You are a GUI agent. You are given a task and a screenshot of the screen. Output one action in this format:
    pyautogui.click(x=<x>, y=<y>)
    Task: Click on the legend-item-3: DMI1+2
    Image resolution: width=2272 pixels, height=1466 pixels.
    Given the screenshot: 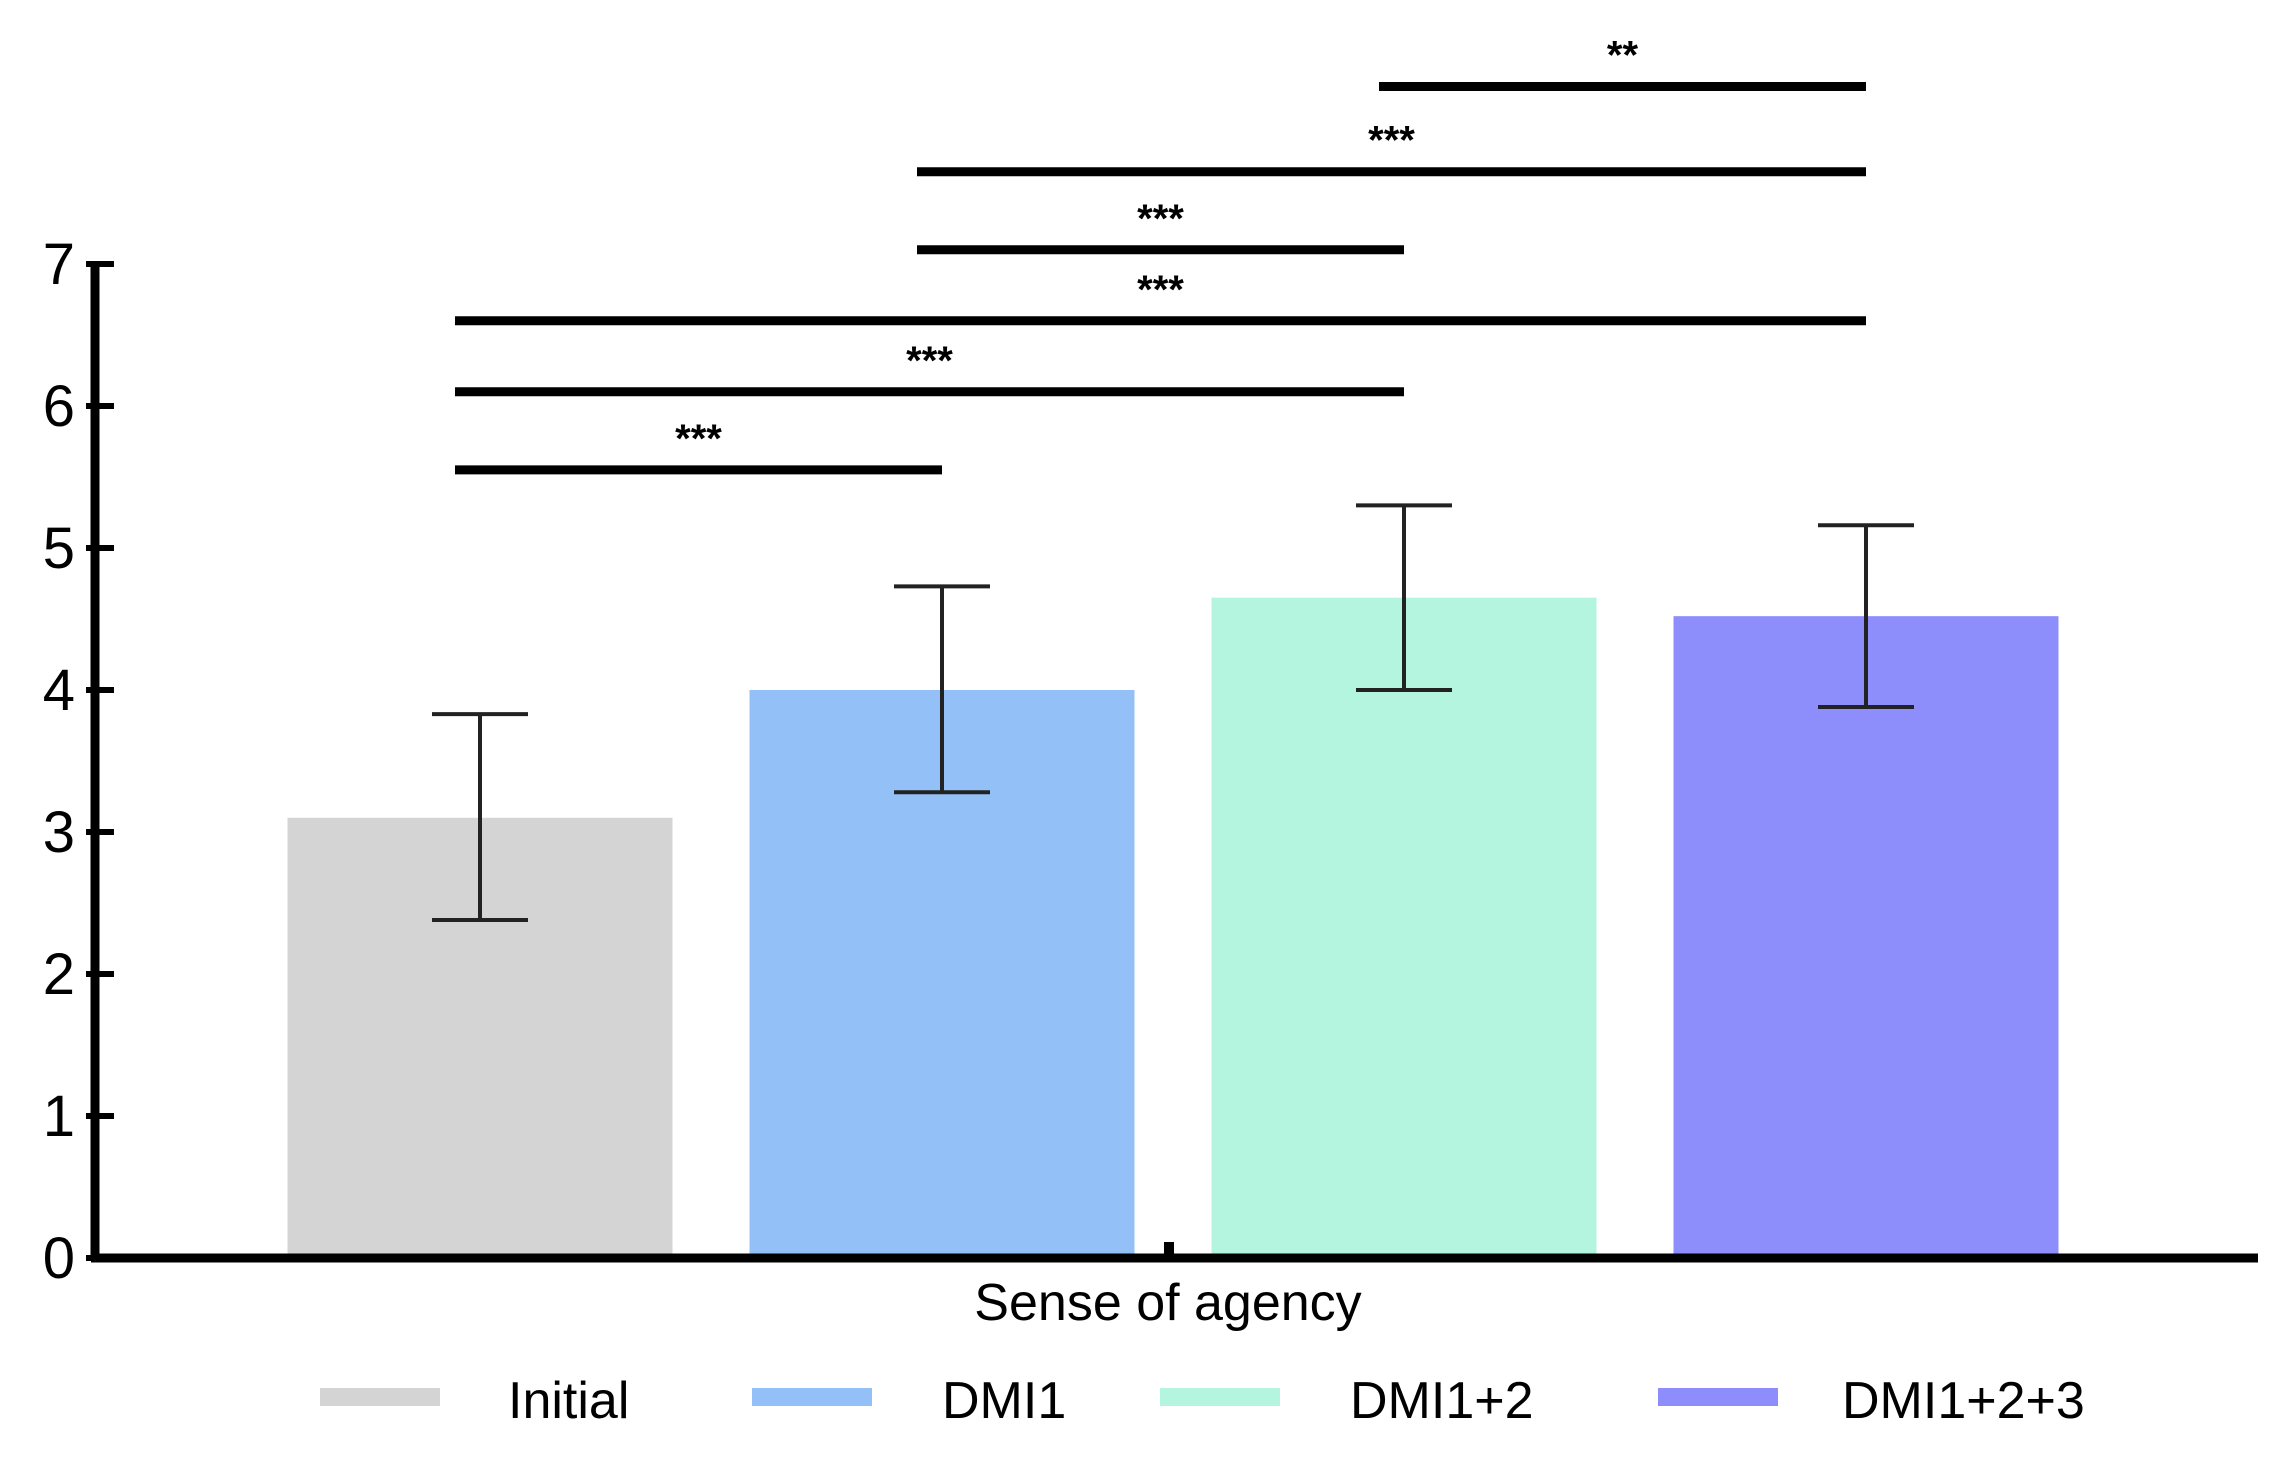 What is the action you would take?
    pyautogui.click(x=1347, y=1401)
    